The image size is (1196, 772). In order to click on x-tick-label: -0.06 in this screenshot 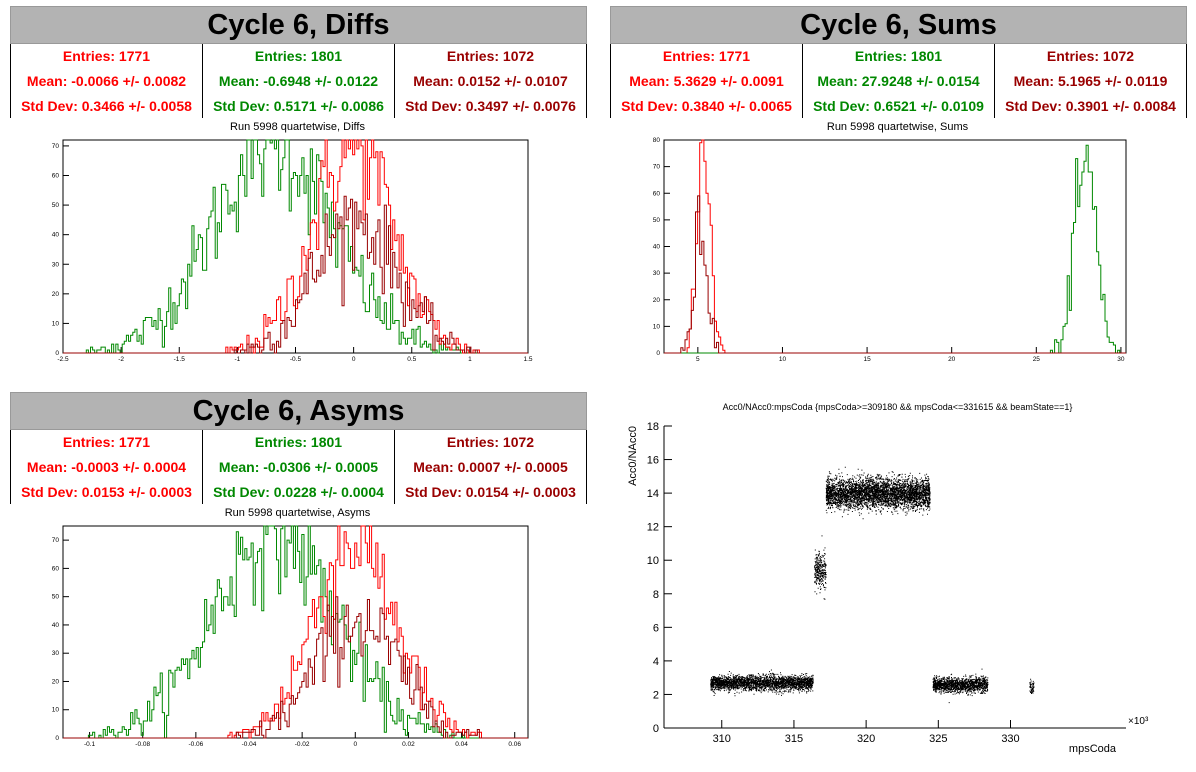, I will do `click(195, 744)`.